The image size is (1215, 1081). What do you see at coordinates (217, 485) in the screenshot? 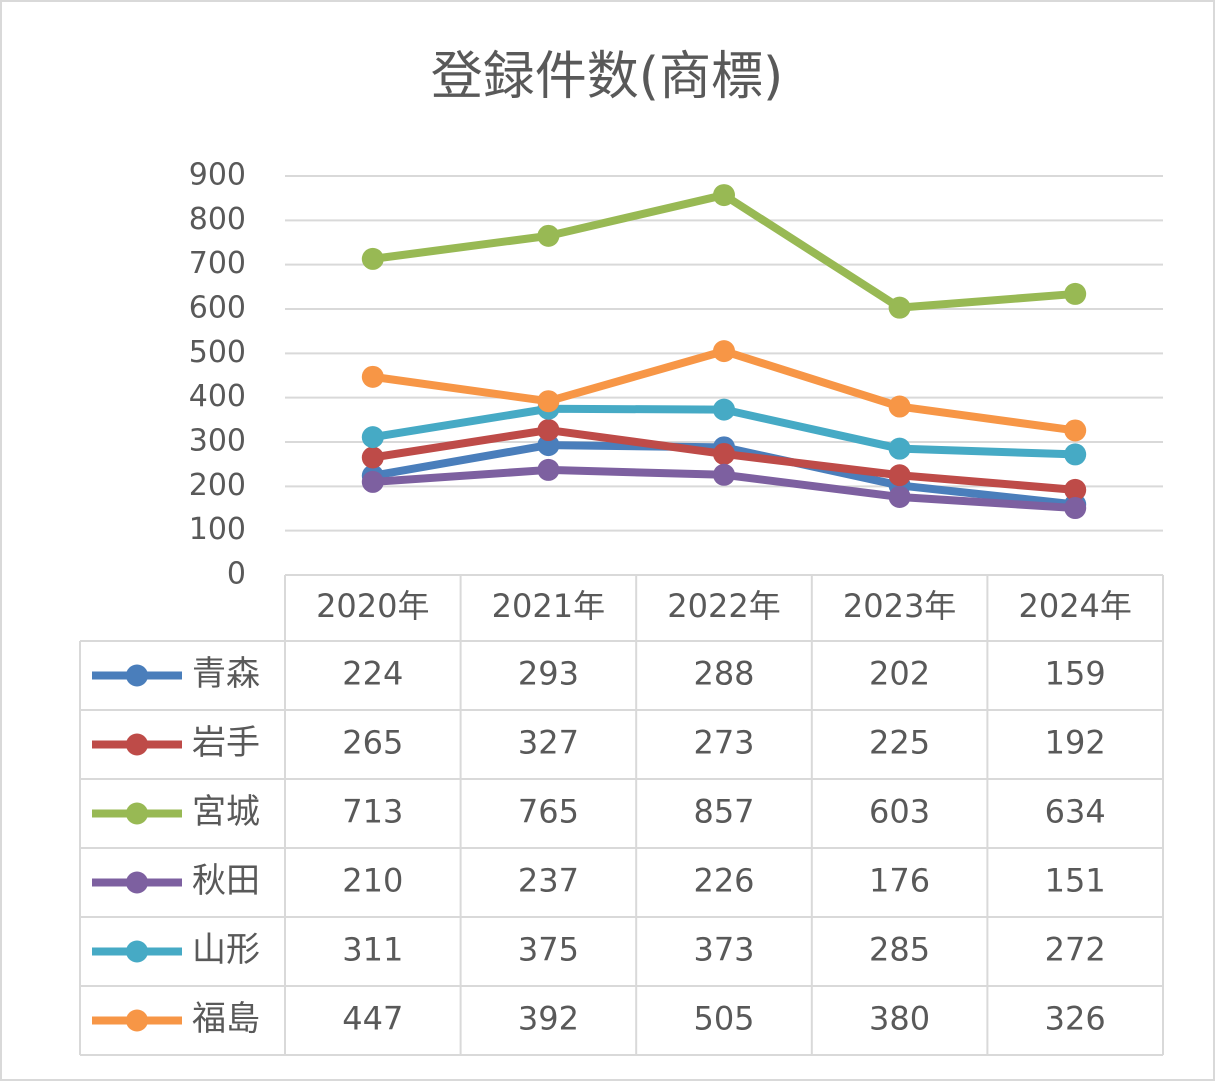
I see `y-tick-label: 200` at bounding box center [217, 485].